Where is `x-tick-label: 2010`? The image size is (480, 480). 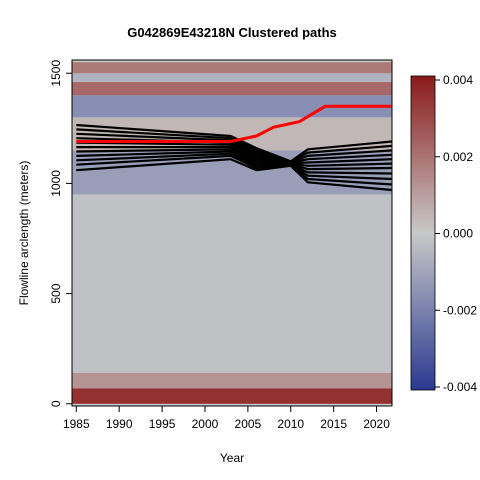 x-tick-label: 2010 is located at coordinates (290, 424).